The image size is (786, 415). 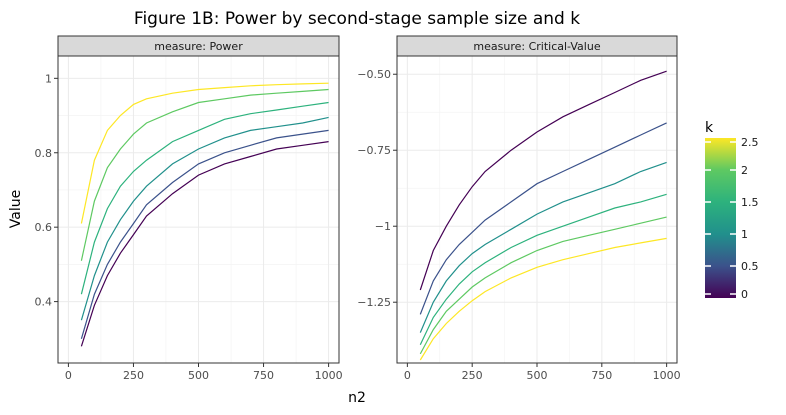 I want to click on y-tick-label: −1, so click(x=383, y=226).